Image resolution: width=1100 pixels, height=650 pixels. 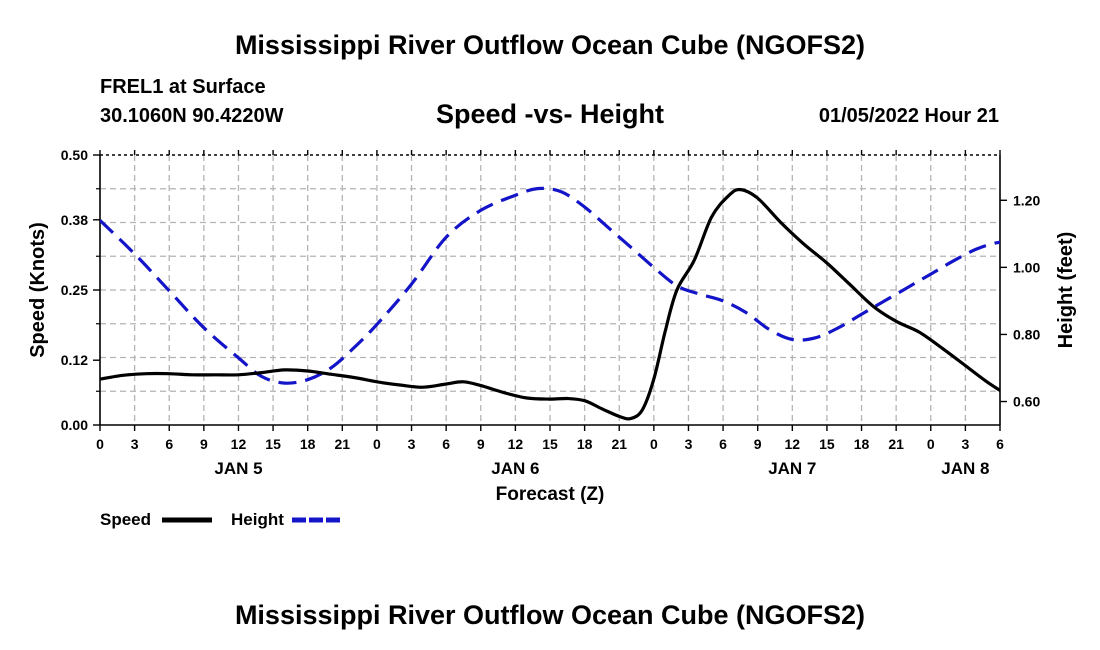 What do you see at coordinates (38, 290) in the screenshot?
I see `y-axis-title-left: Speed (Knots)` at bounding box center [38, 290].